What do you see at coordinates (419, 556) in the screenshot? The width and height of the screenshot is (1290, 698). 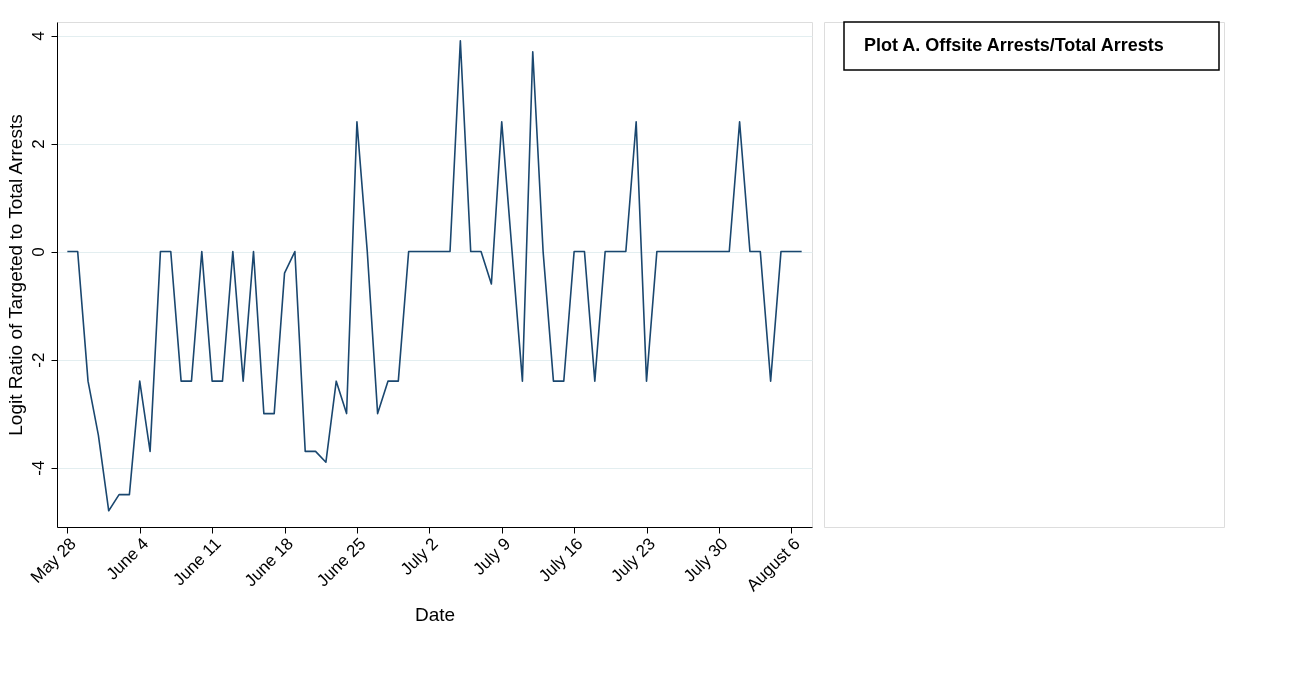 I see `x-tick-label: July 2` at bounding box center [419, 556].